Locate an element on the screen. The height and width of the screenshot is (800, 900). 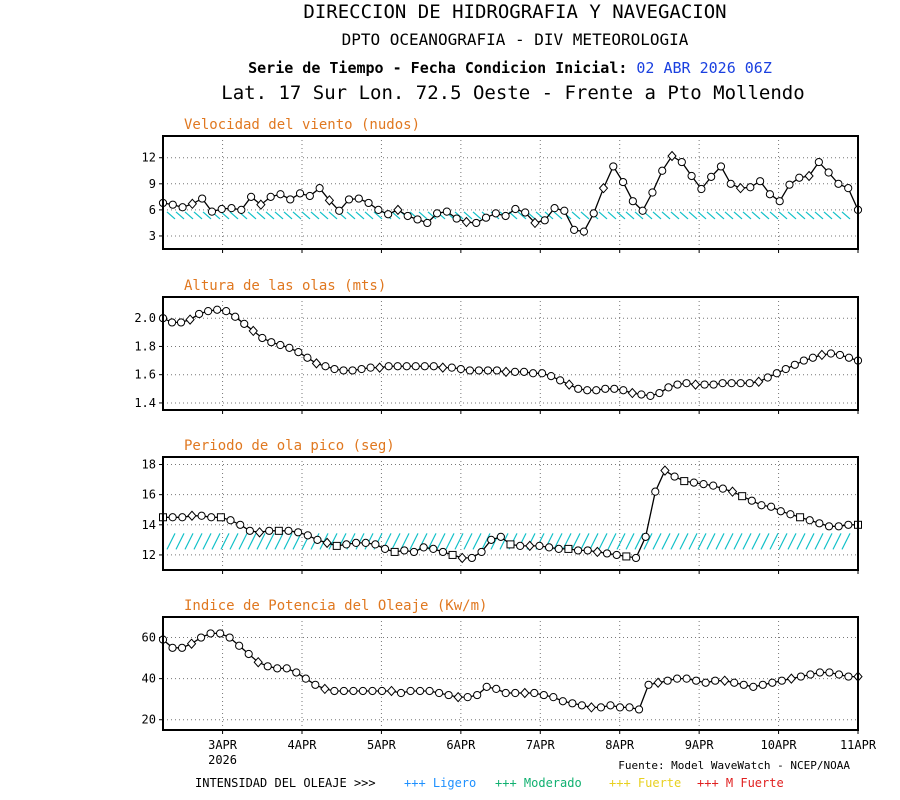
direction-arrows is located at coordinates (508, 541).